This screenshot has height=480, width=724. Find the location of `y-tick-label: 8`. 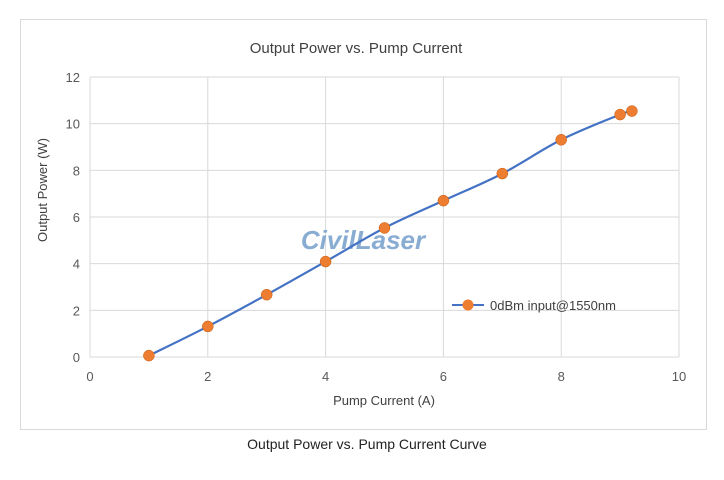

y-tick-label: 8 is located at coordinates (76, 170).